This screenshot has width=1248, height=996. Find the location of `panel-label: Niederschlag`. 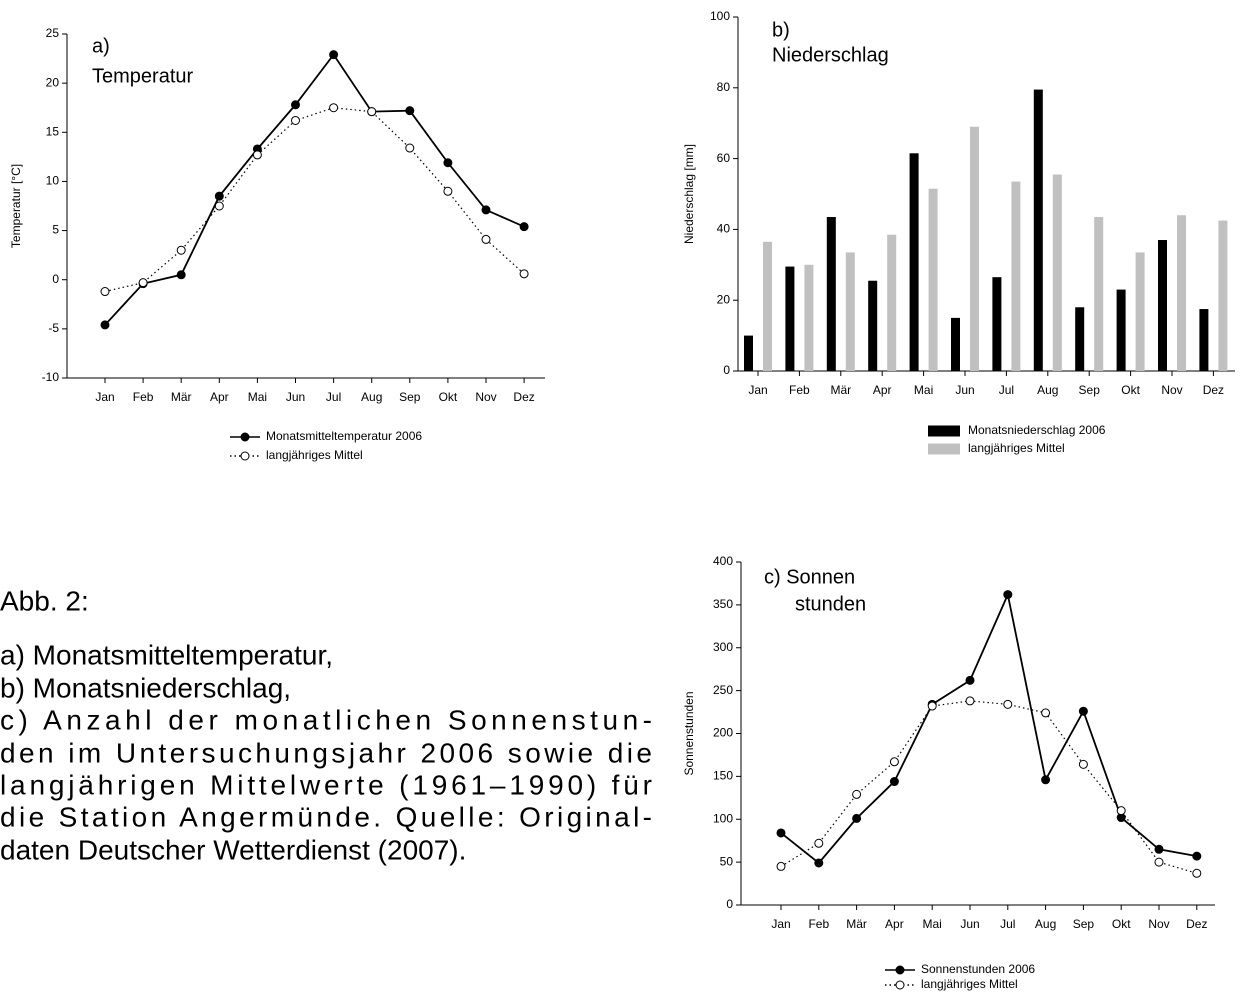

panel-label: Niederschlag is located at coordinates (830, 55).